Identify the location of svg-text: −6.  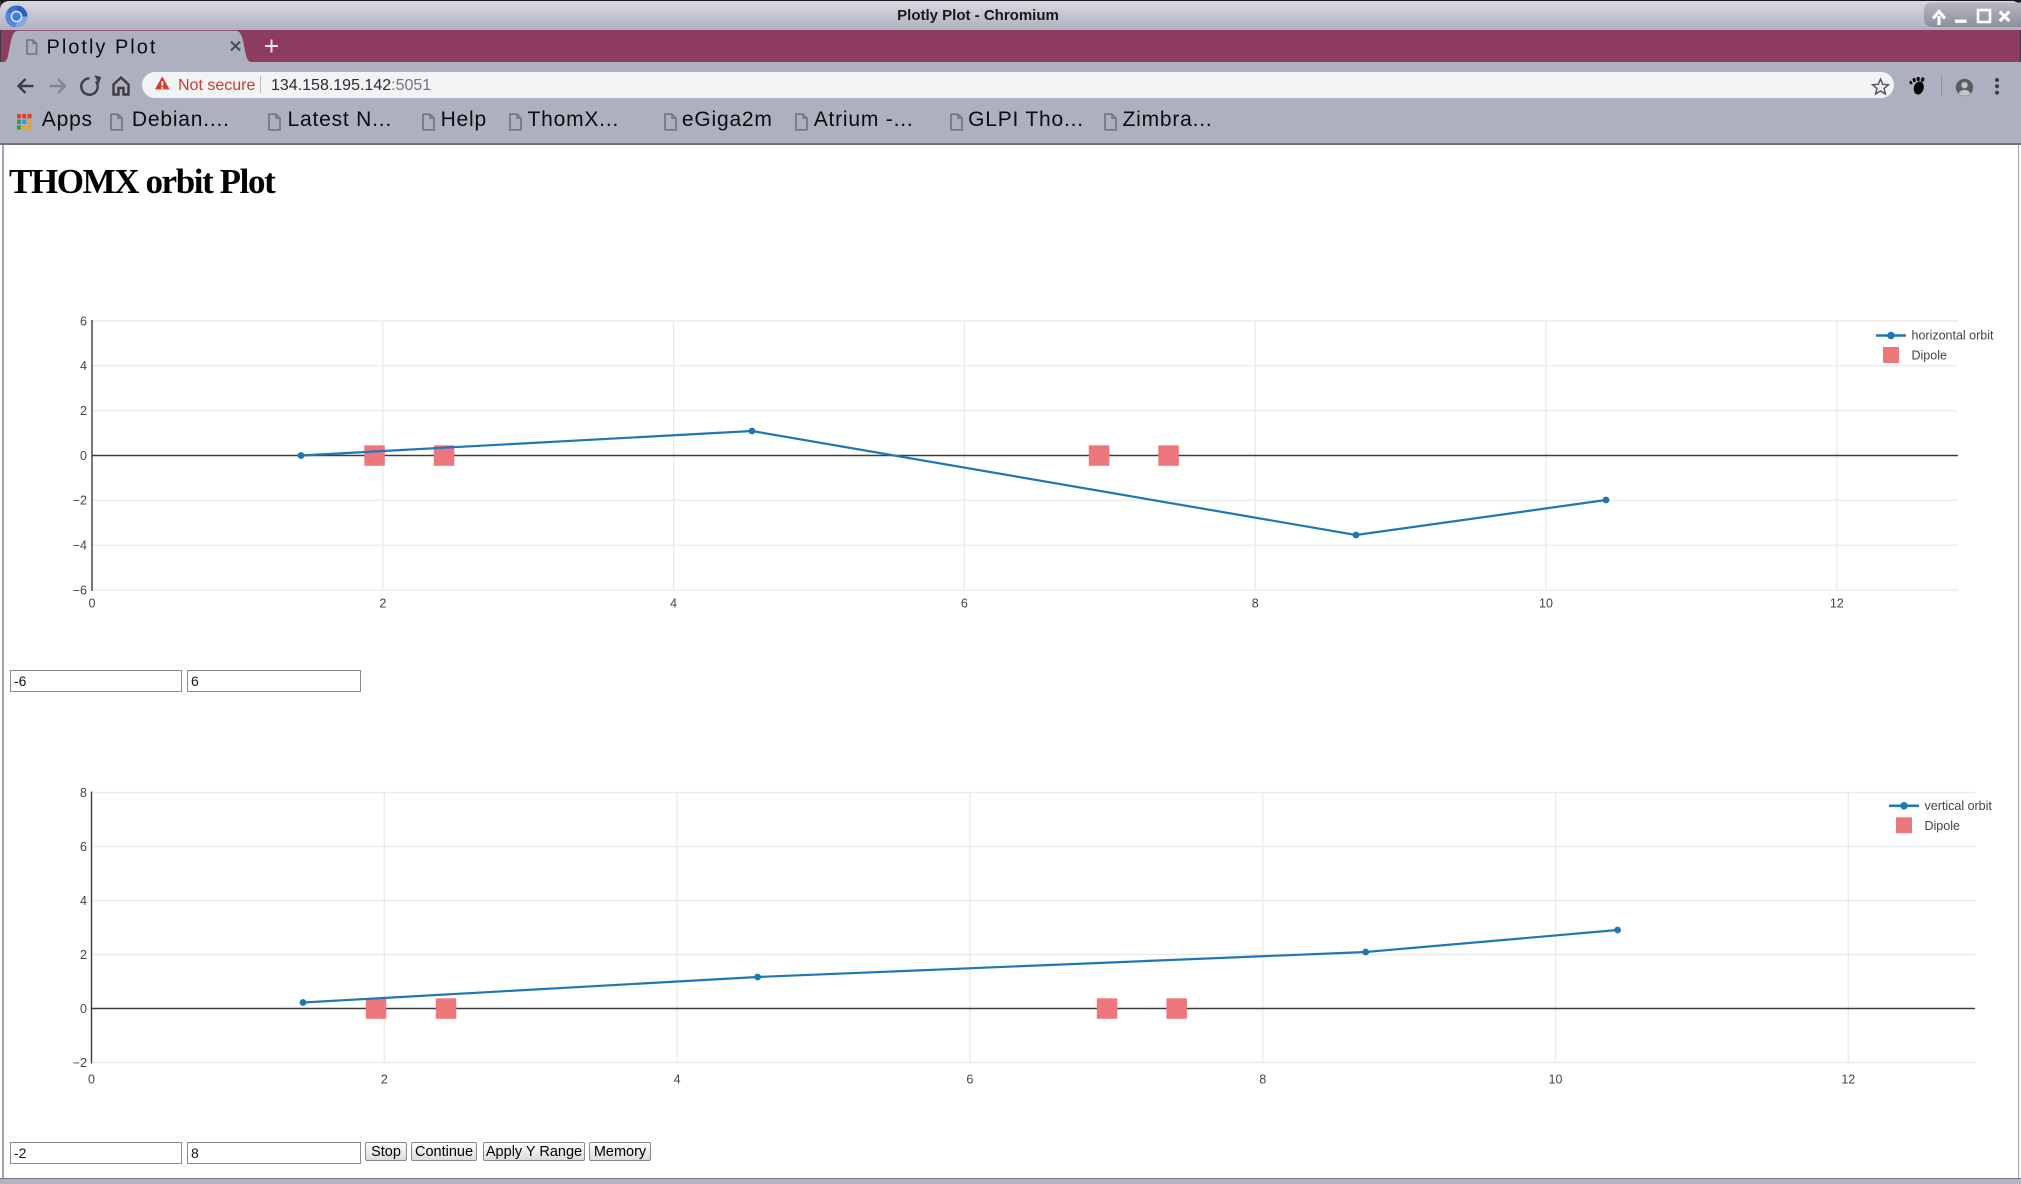
(80, 590).